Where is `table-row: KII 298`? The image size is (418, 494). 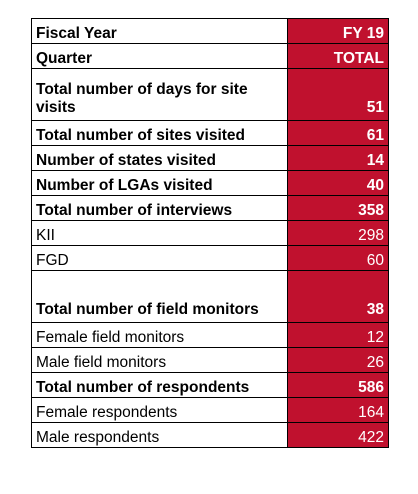
table-row: KII 298 is located at coordinates (210, 233).